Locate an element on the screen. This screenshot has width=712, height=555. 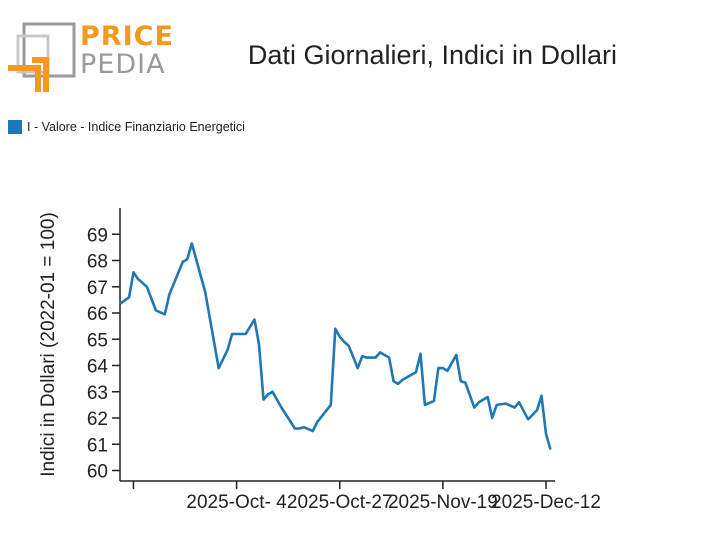
y-tick-label: 67 is located at coordinates (97, 288).